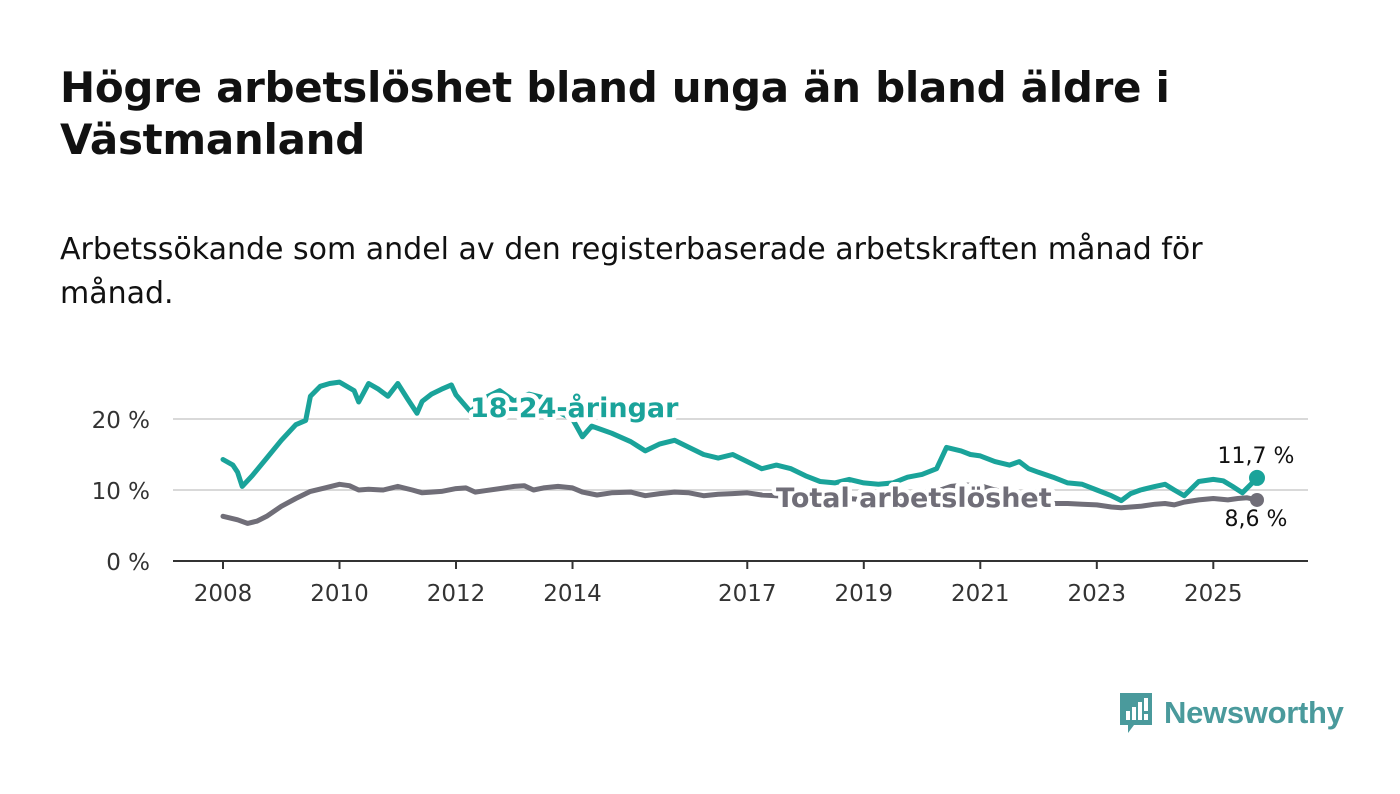 The width and height of the screenshot is (1400, 794). Describe the element at coordinates (740, 503) in the screenshot. I see `total-unemployment-line` at that location.